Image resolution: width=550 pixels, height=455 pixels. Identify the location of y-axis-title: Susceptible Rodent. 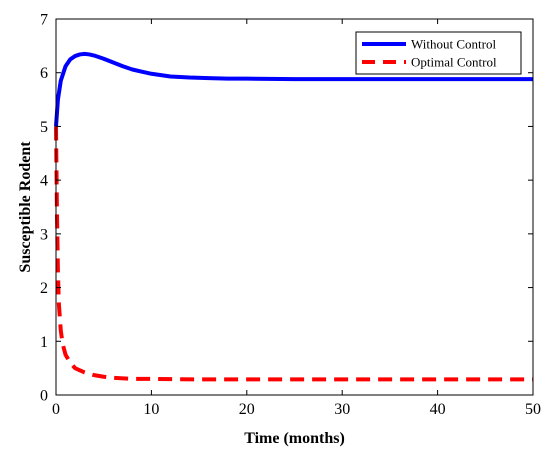
(25, 207).